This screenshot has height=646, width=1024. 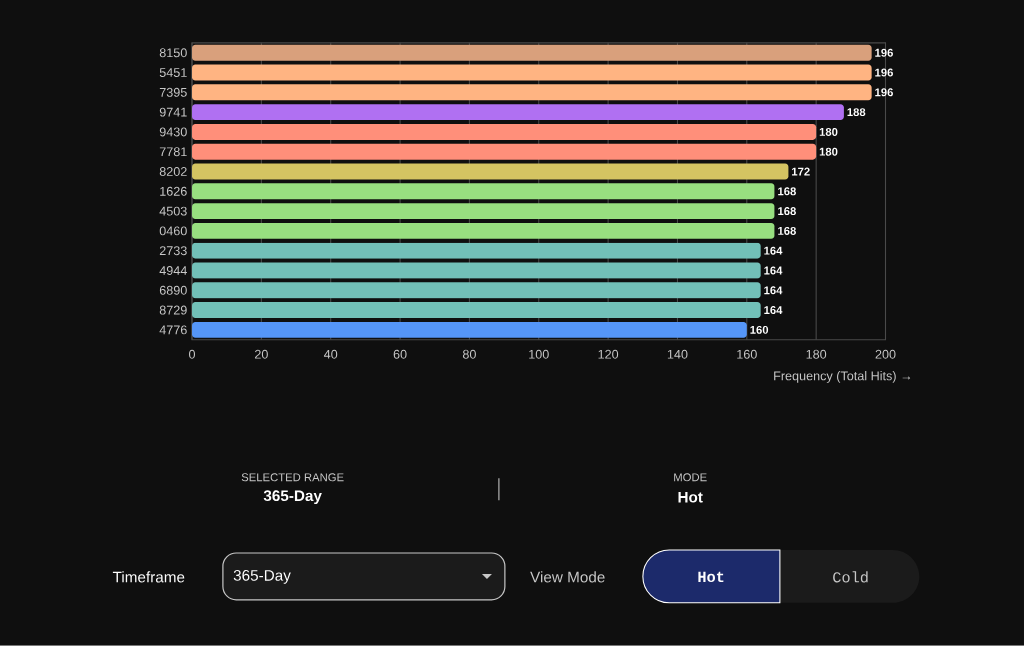 What do you see at coordinates (173, 73) in the screenshot?
I see `y-tick-label: 5451` at bounding box center [173, 73].